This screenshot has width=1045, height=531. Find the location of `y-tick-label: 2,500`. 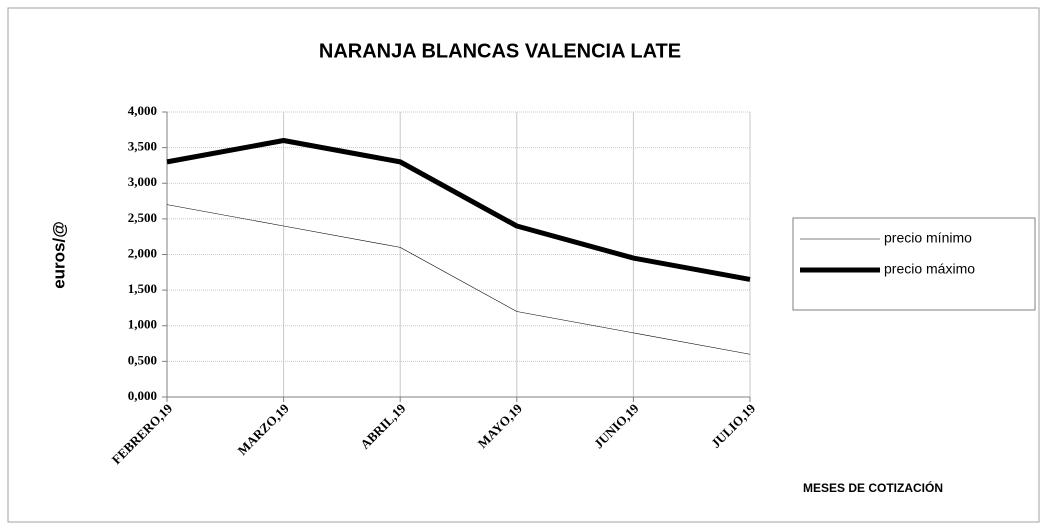

y-tick-label: 2,500 is located at coordinates (142, 217).